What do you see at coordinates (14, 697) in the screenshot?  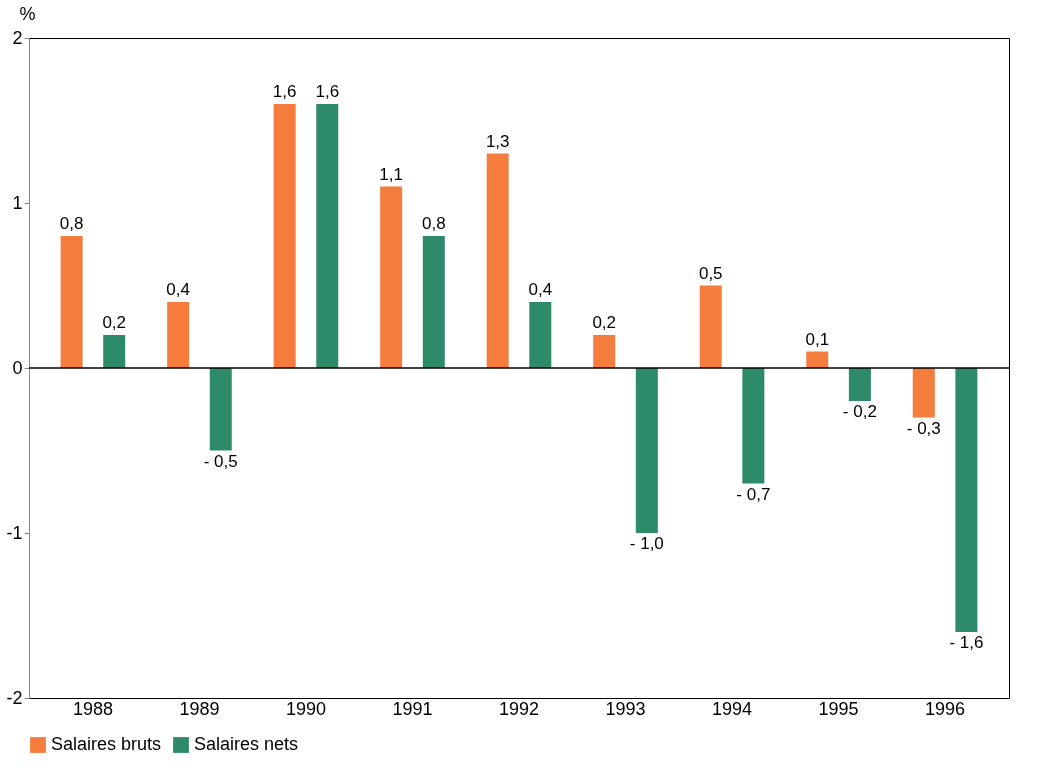 I see `y-tick-label: -2` at bounding box center [14, 697].